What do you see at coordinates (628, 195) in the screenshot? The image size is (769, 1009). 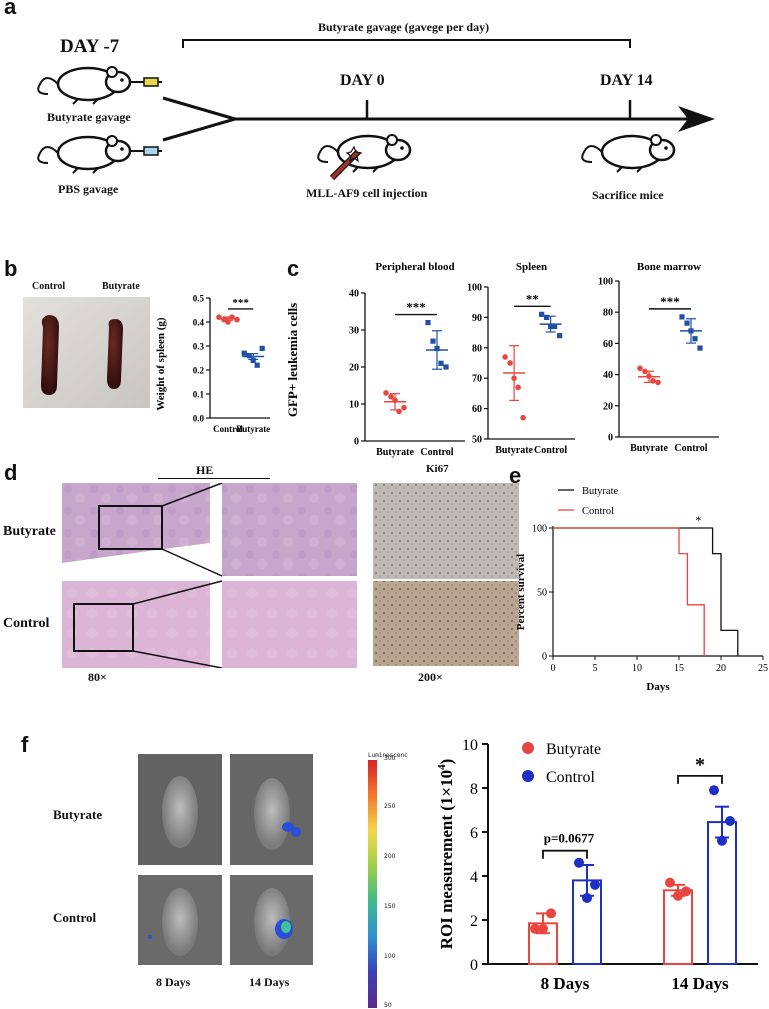 I see `sacrifice-label: Sacrifice mice` at bounding box center [628, 195].